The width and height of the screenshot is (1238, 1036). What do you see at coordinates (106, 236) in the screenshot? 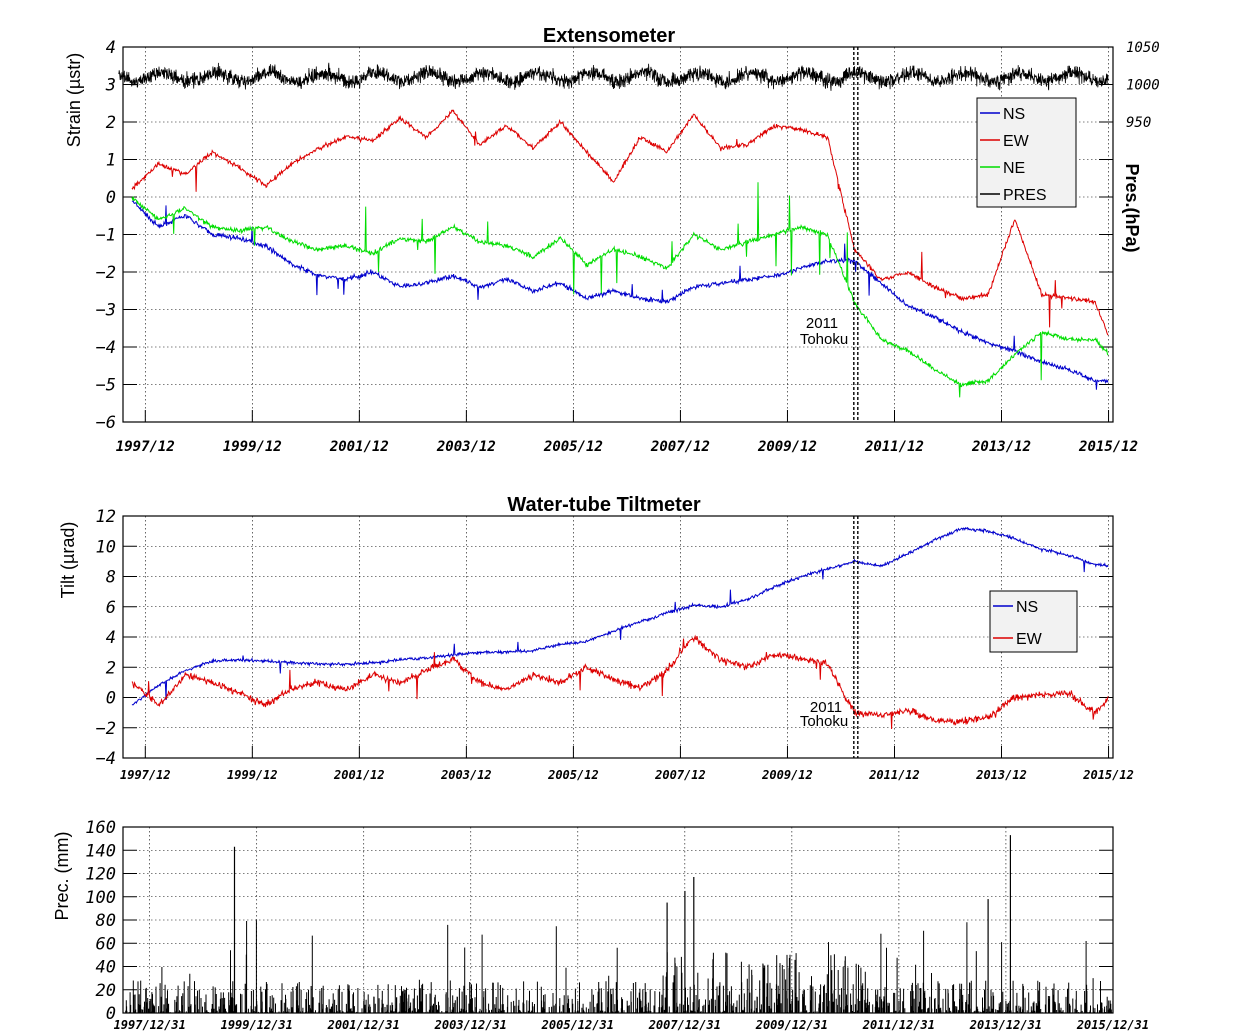
I see `y-tick-label: −1` at bounding box center [106, 236].